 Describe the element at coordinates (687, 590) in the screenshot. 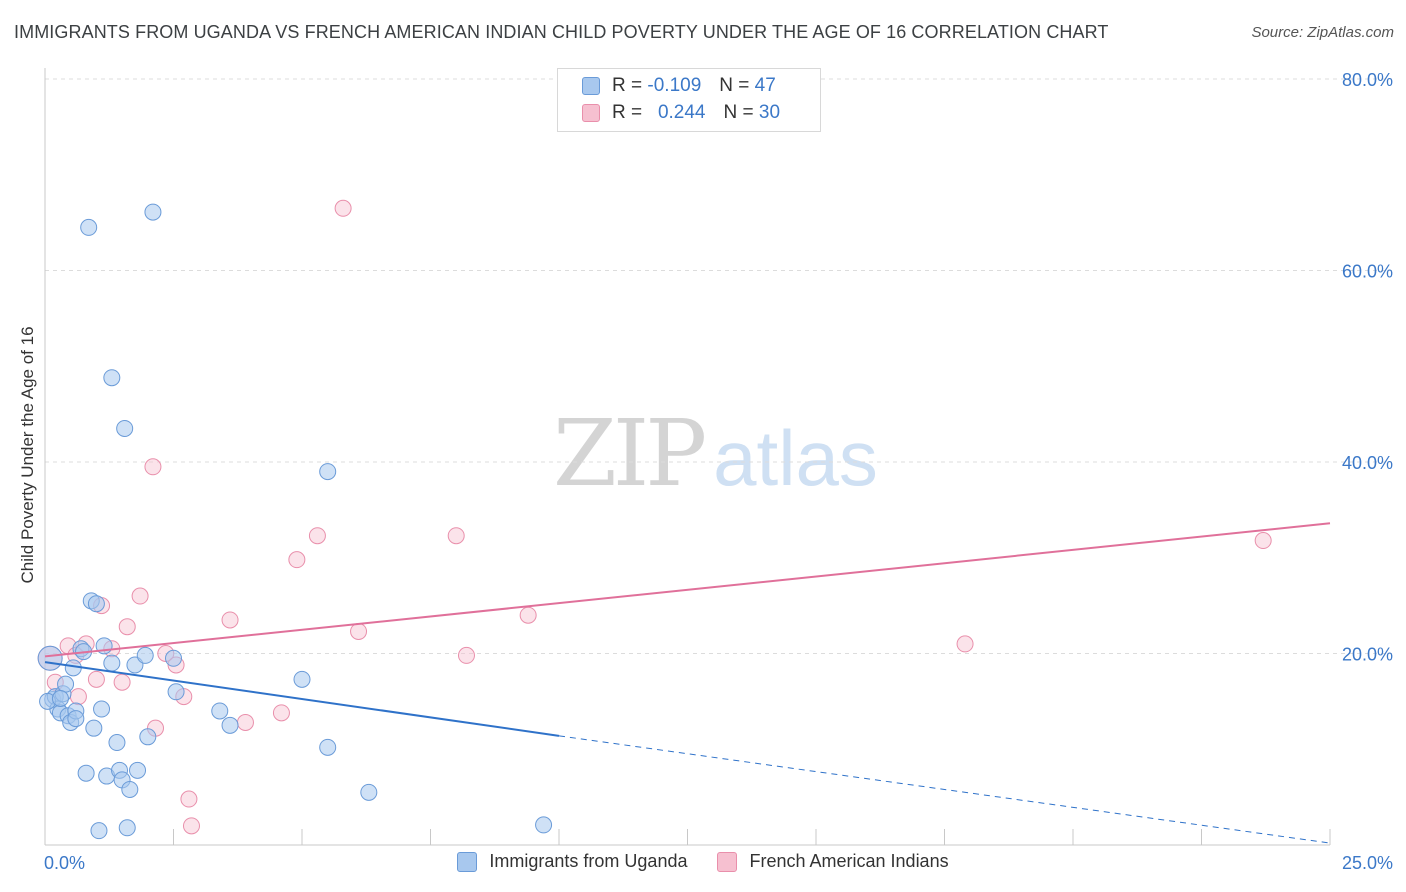

I see `french-trend-line` at that location.